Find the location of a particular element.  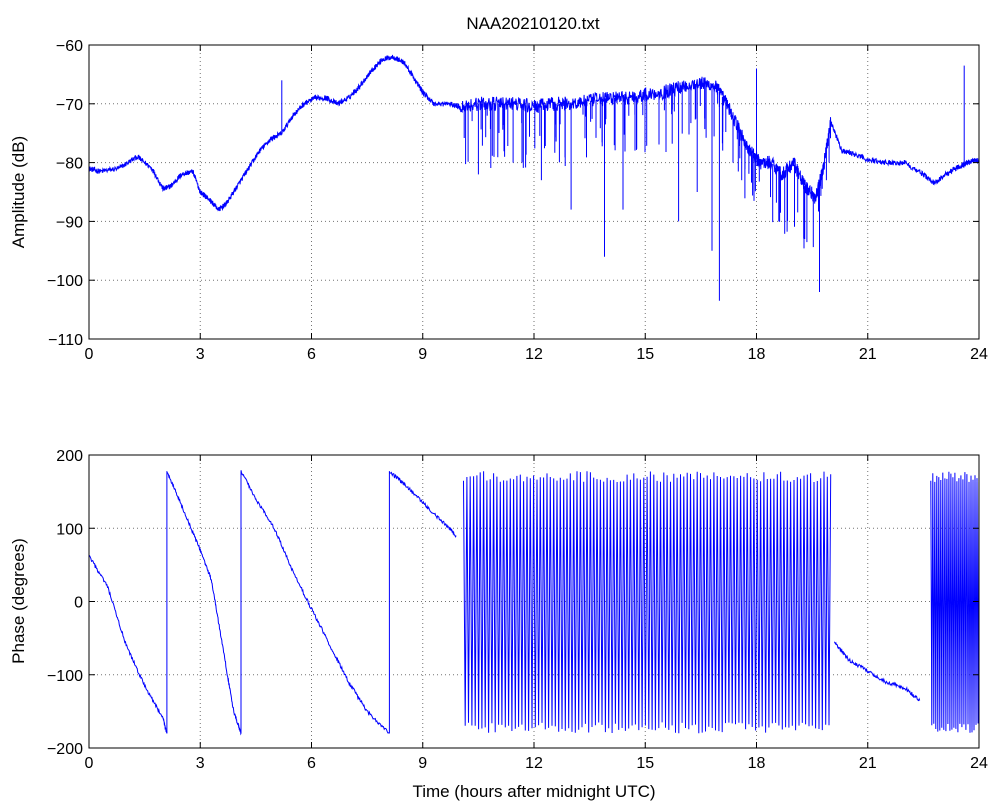

bottom-ytick-label: 0 is located at coordinates (78, 603).